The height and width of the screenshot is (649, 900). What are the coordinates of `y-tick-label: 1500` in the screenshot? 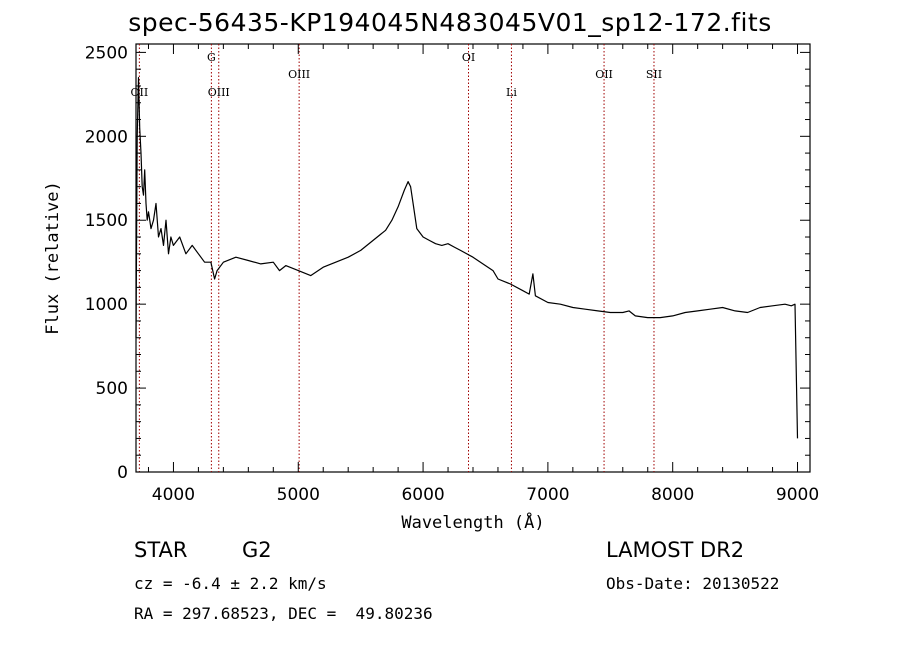 It's located at (106, 221).